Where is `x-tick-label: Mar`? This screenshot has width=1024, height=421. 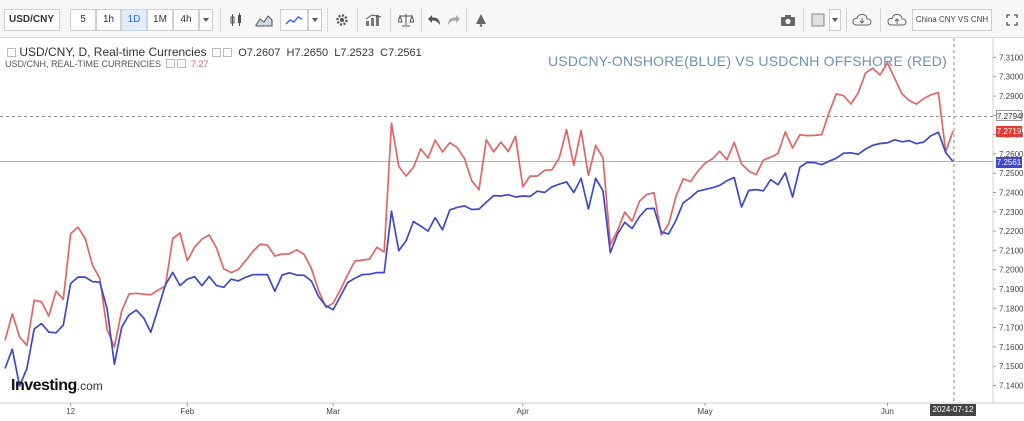
x-tick-label: Mar is located at coordinates (333, 411).